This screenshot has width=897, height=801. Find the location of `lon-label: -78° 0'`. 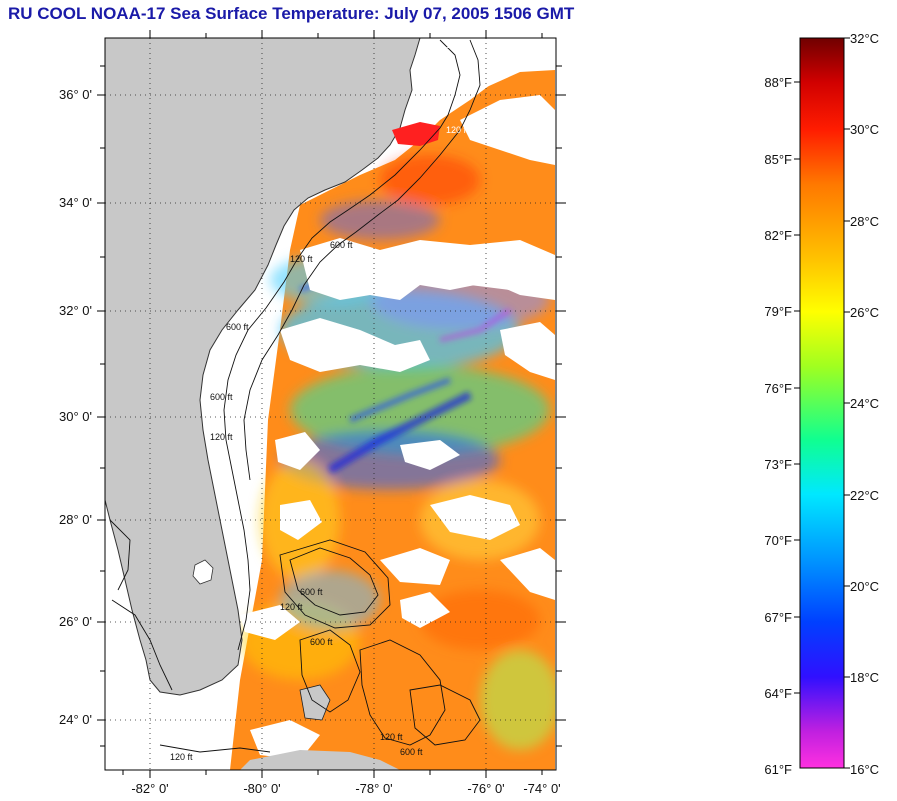

lon-label: -78° 0' is located at coordinates (373, 788).